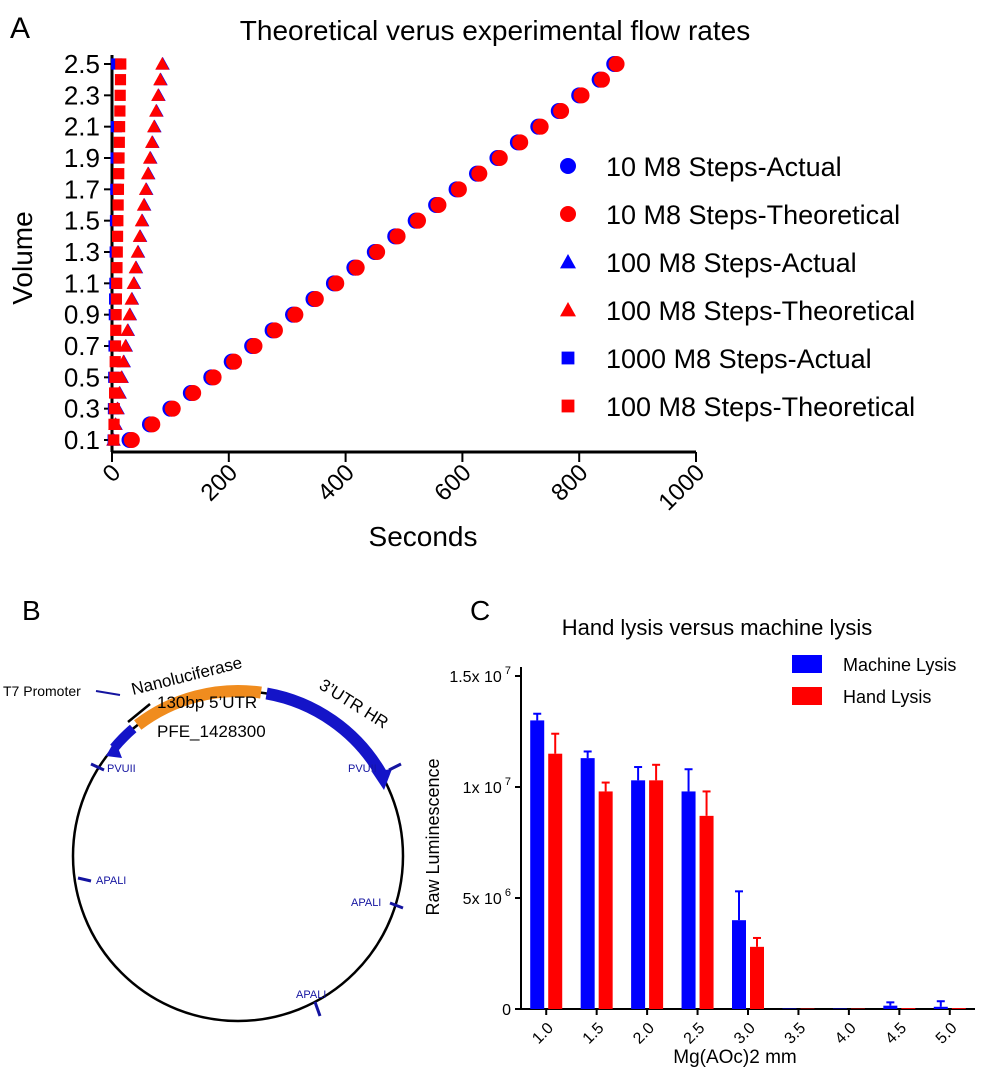 This screenshot has width=992, height=1071. I want to click on pvuii-right-label: PVUII, so click(362, 769).